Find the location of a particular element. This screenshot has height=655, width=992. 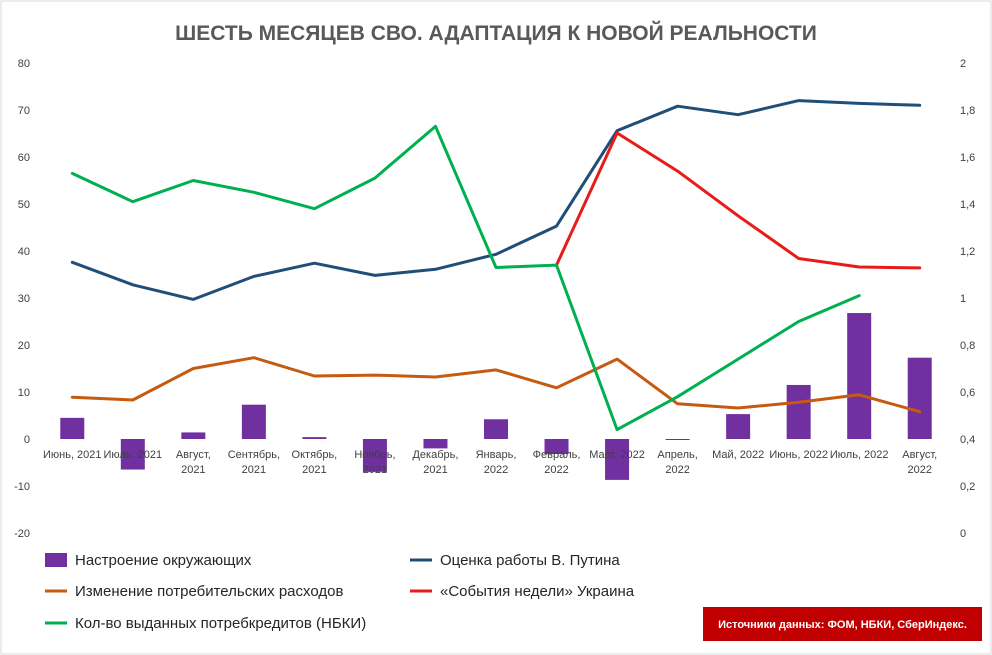

legend-label: Изменение потребительских расходов is located at coordinates (209, 591).